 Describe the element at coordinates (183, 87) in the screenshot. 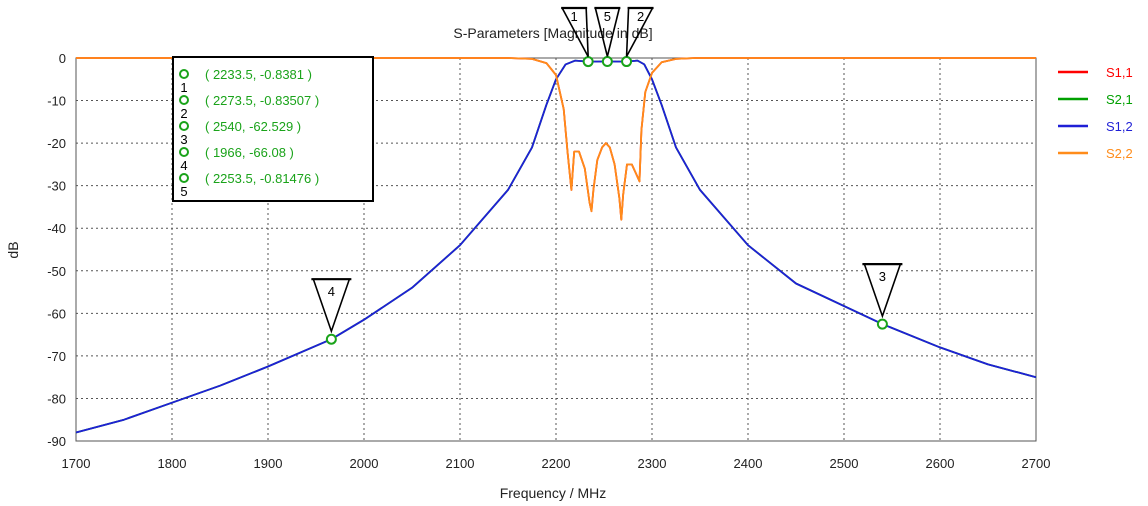

I see `marker-box-id-1: 1` at that location.